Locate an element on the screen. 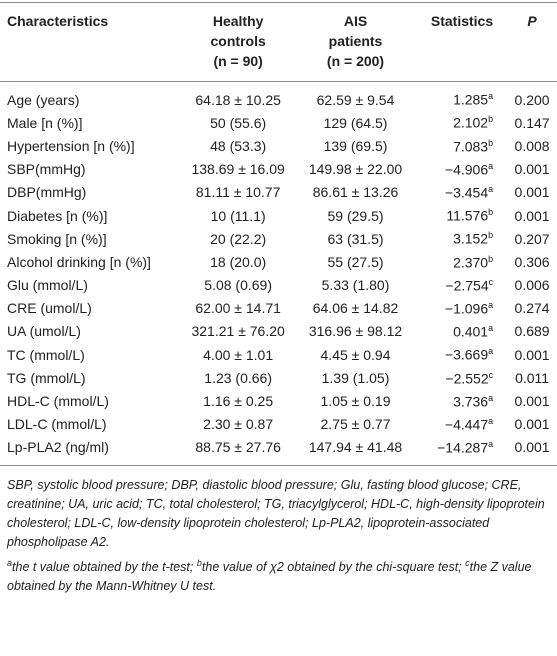 This screenshot has width=557, height=656. table-cell: 0.011 is located at coordinates (532, 377).